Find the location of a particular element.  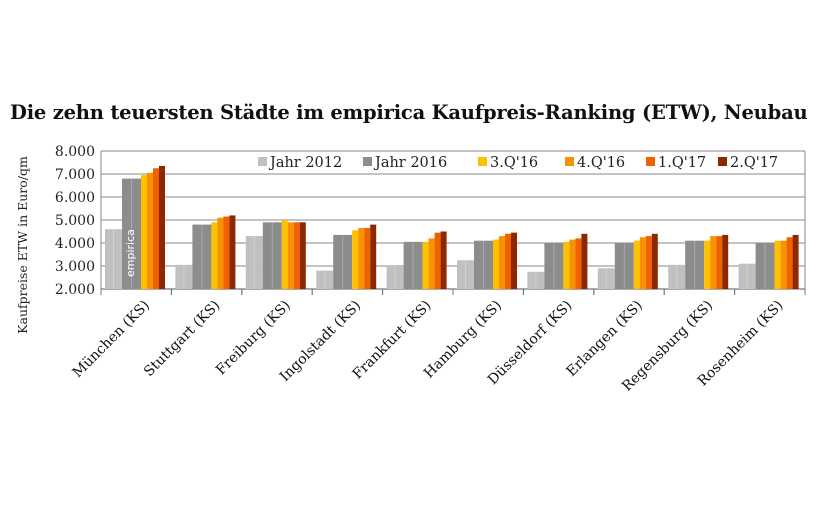

legend-label: Jahr 2012 is located at coordinates (305, 163).